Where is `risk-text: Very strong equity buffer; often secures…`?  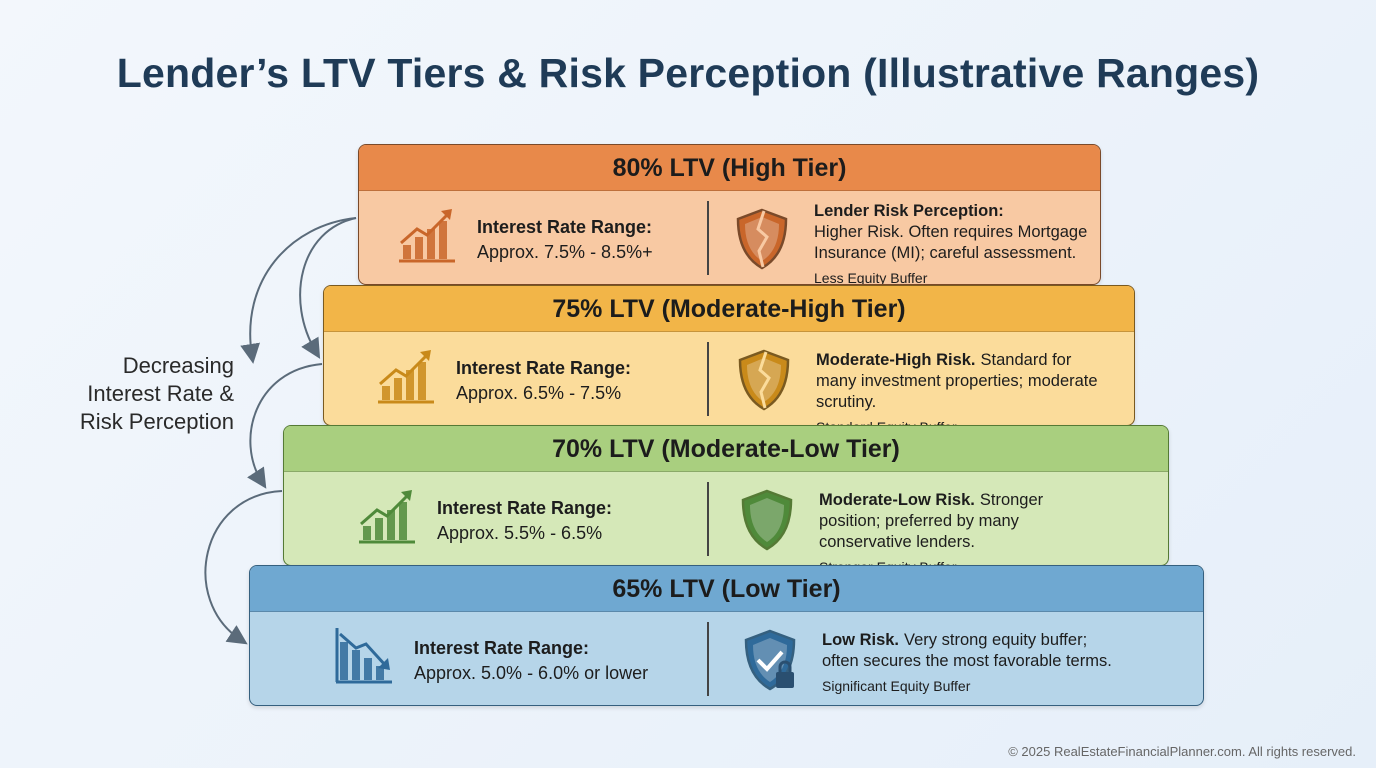
risk-text: Very strong equity buffer; often secures… is located at coordinates (967, 650).